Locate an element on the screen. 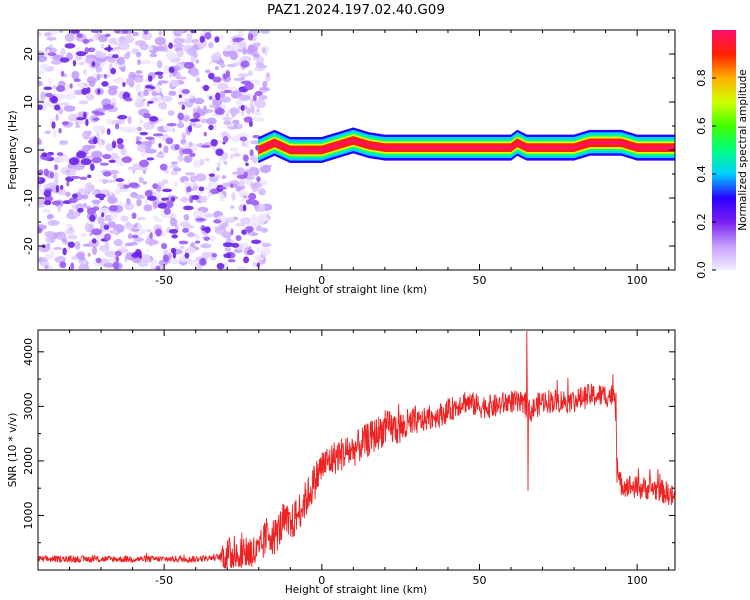  spectrogram-y-tick-label: -10 is located at coordinates (28, 198).